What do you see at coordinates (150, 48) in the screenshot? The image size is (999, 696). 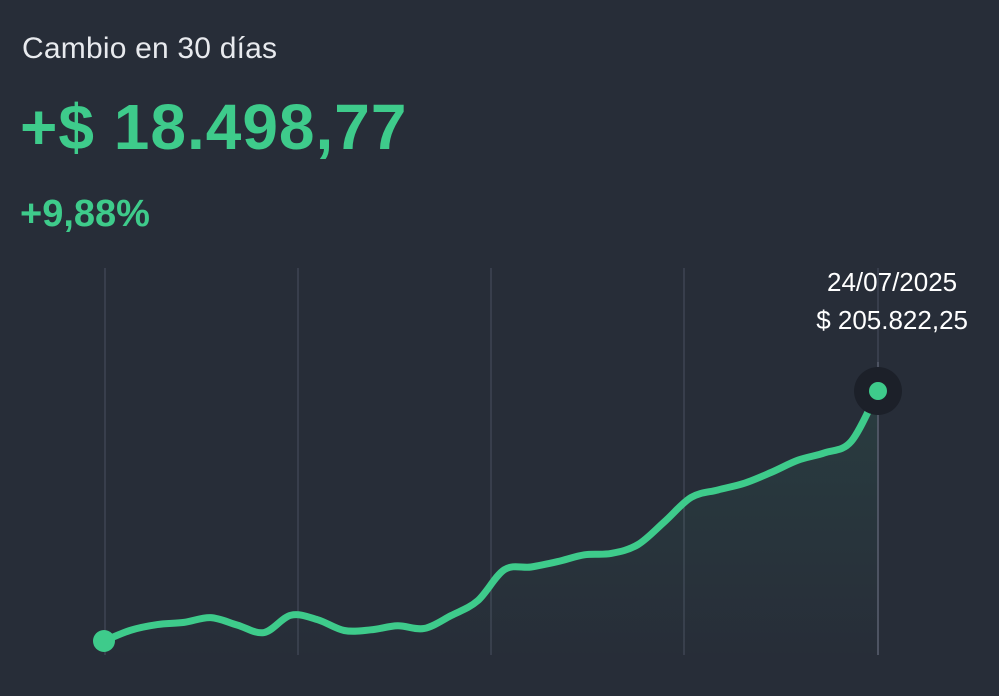 I see `page-title: Cambio en 30 días` at bounding box center [150, 48].